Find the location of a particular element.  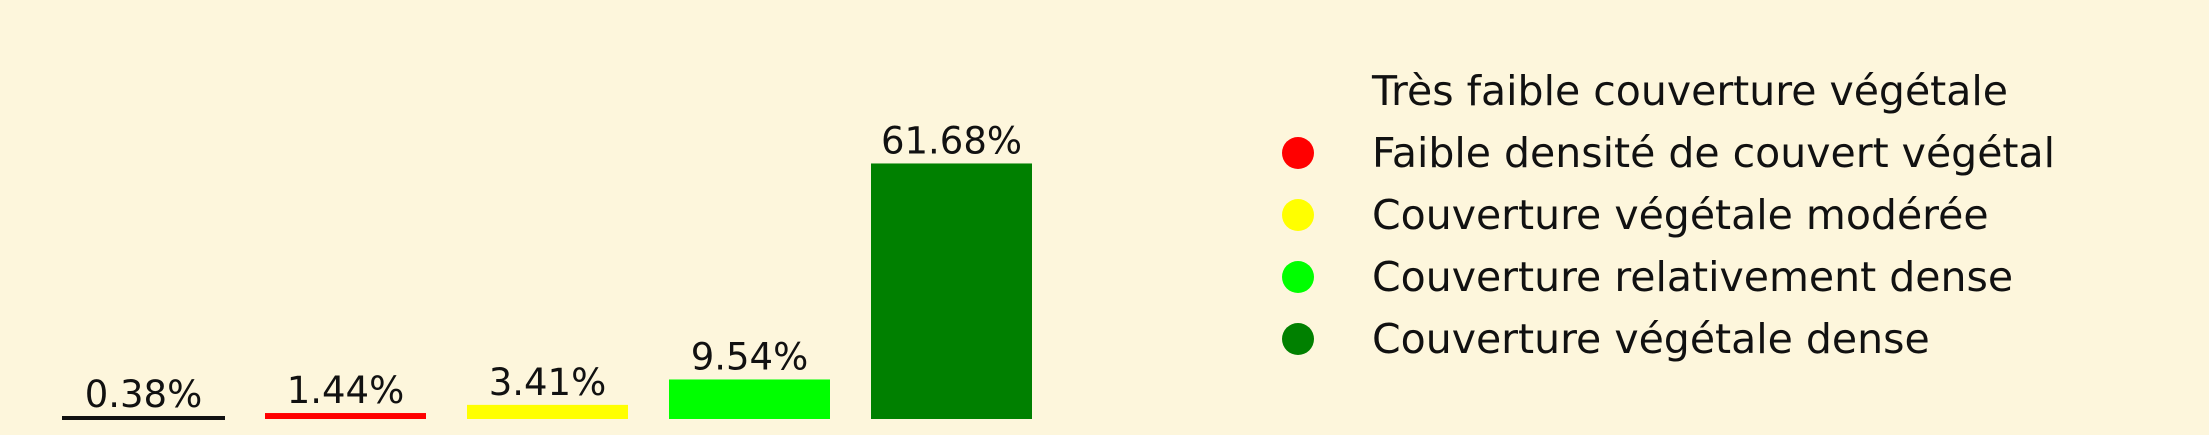

data-label-4: 9.54% is located at coordinates (750, 356).